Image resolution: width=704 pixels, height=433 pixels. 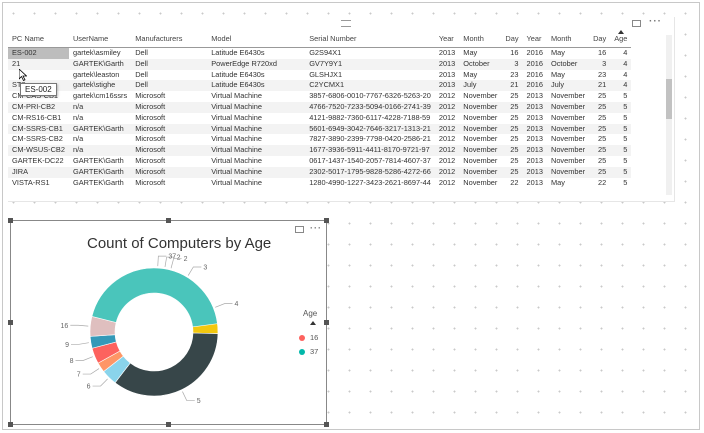 I want to click on table-cell: October, so click(x=480, y=64).